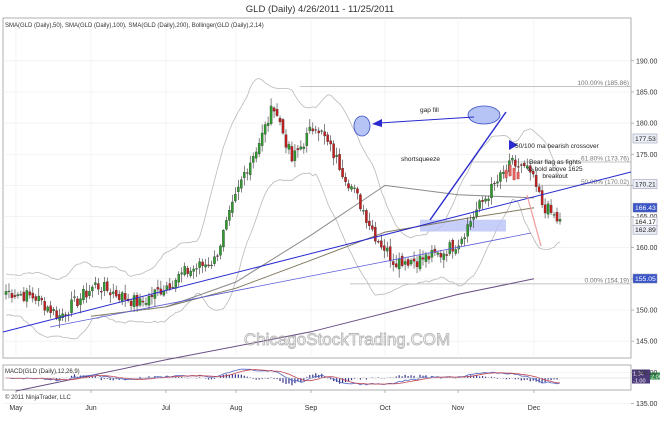  I want to click on x-tick-label: Jul, so click(166, 408).